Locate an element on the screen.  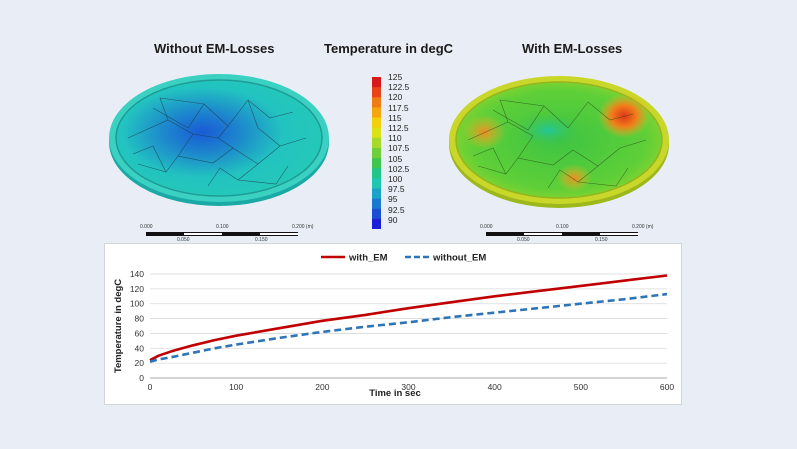
x-tick-label: 0 is located at coordinates (150, 387).